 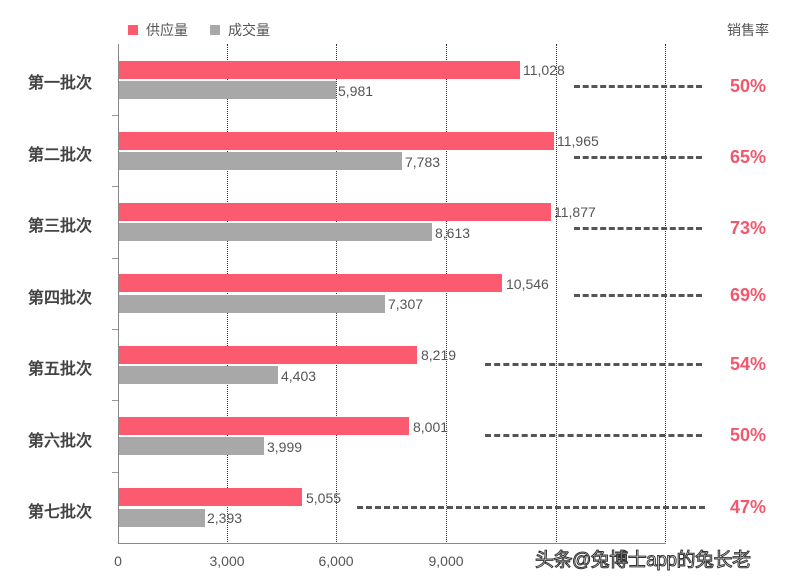 I want to click on supply-swatch-icon, so click(x=133, y=30).